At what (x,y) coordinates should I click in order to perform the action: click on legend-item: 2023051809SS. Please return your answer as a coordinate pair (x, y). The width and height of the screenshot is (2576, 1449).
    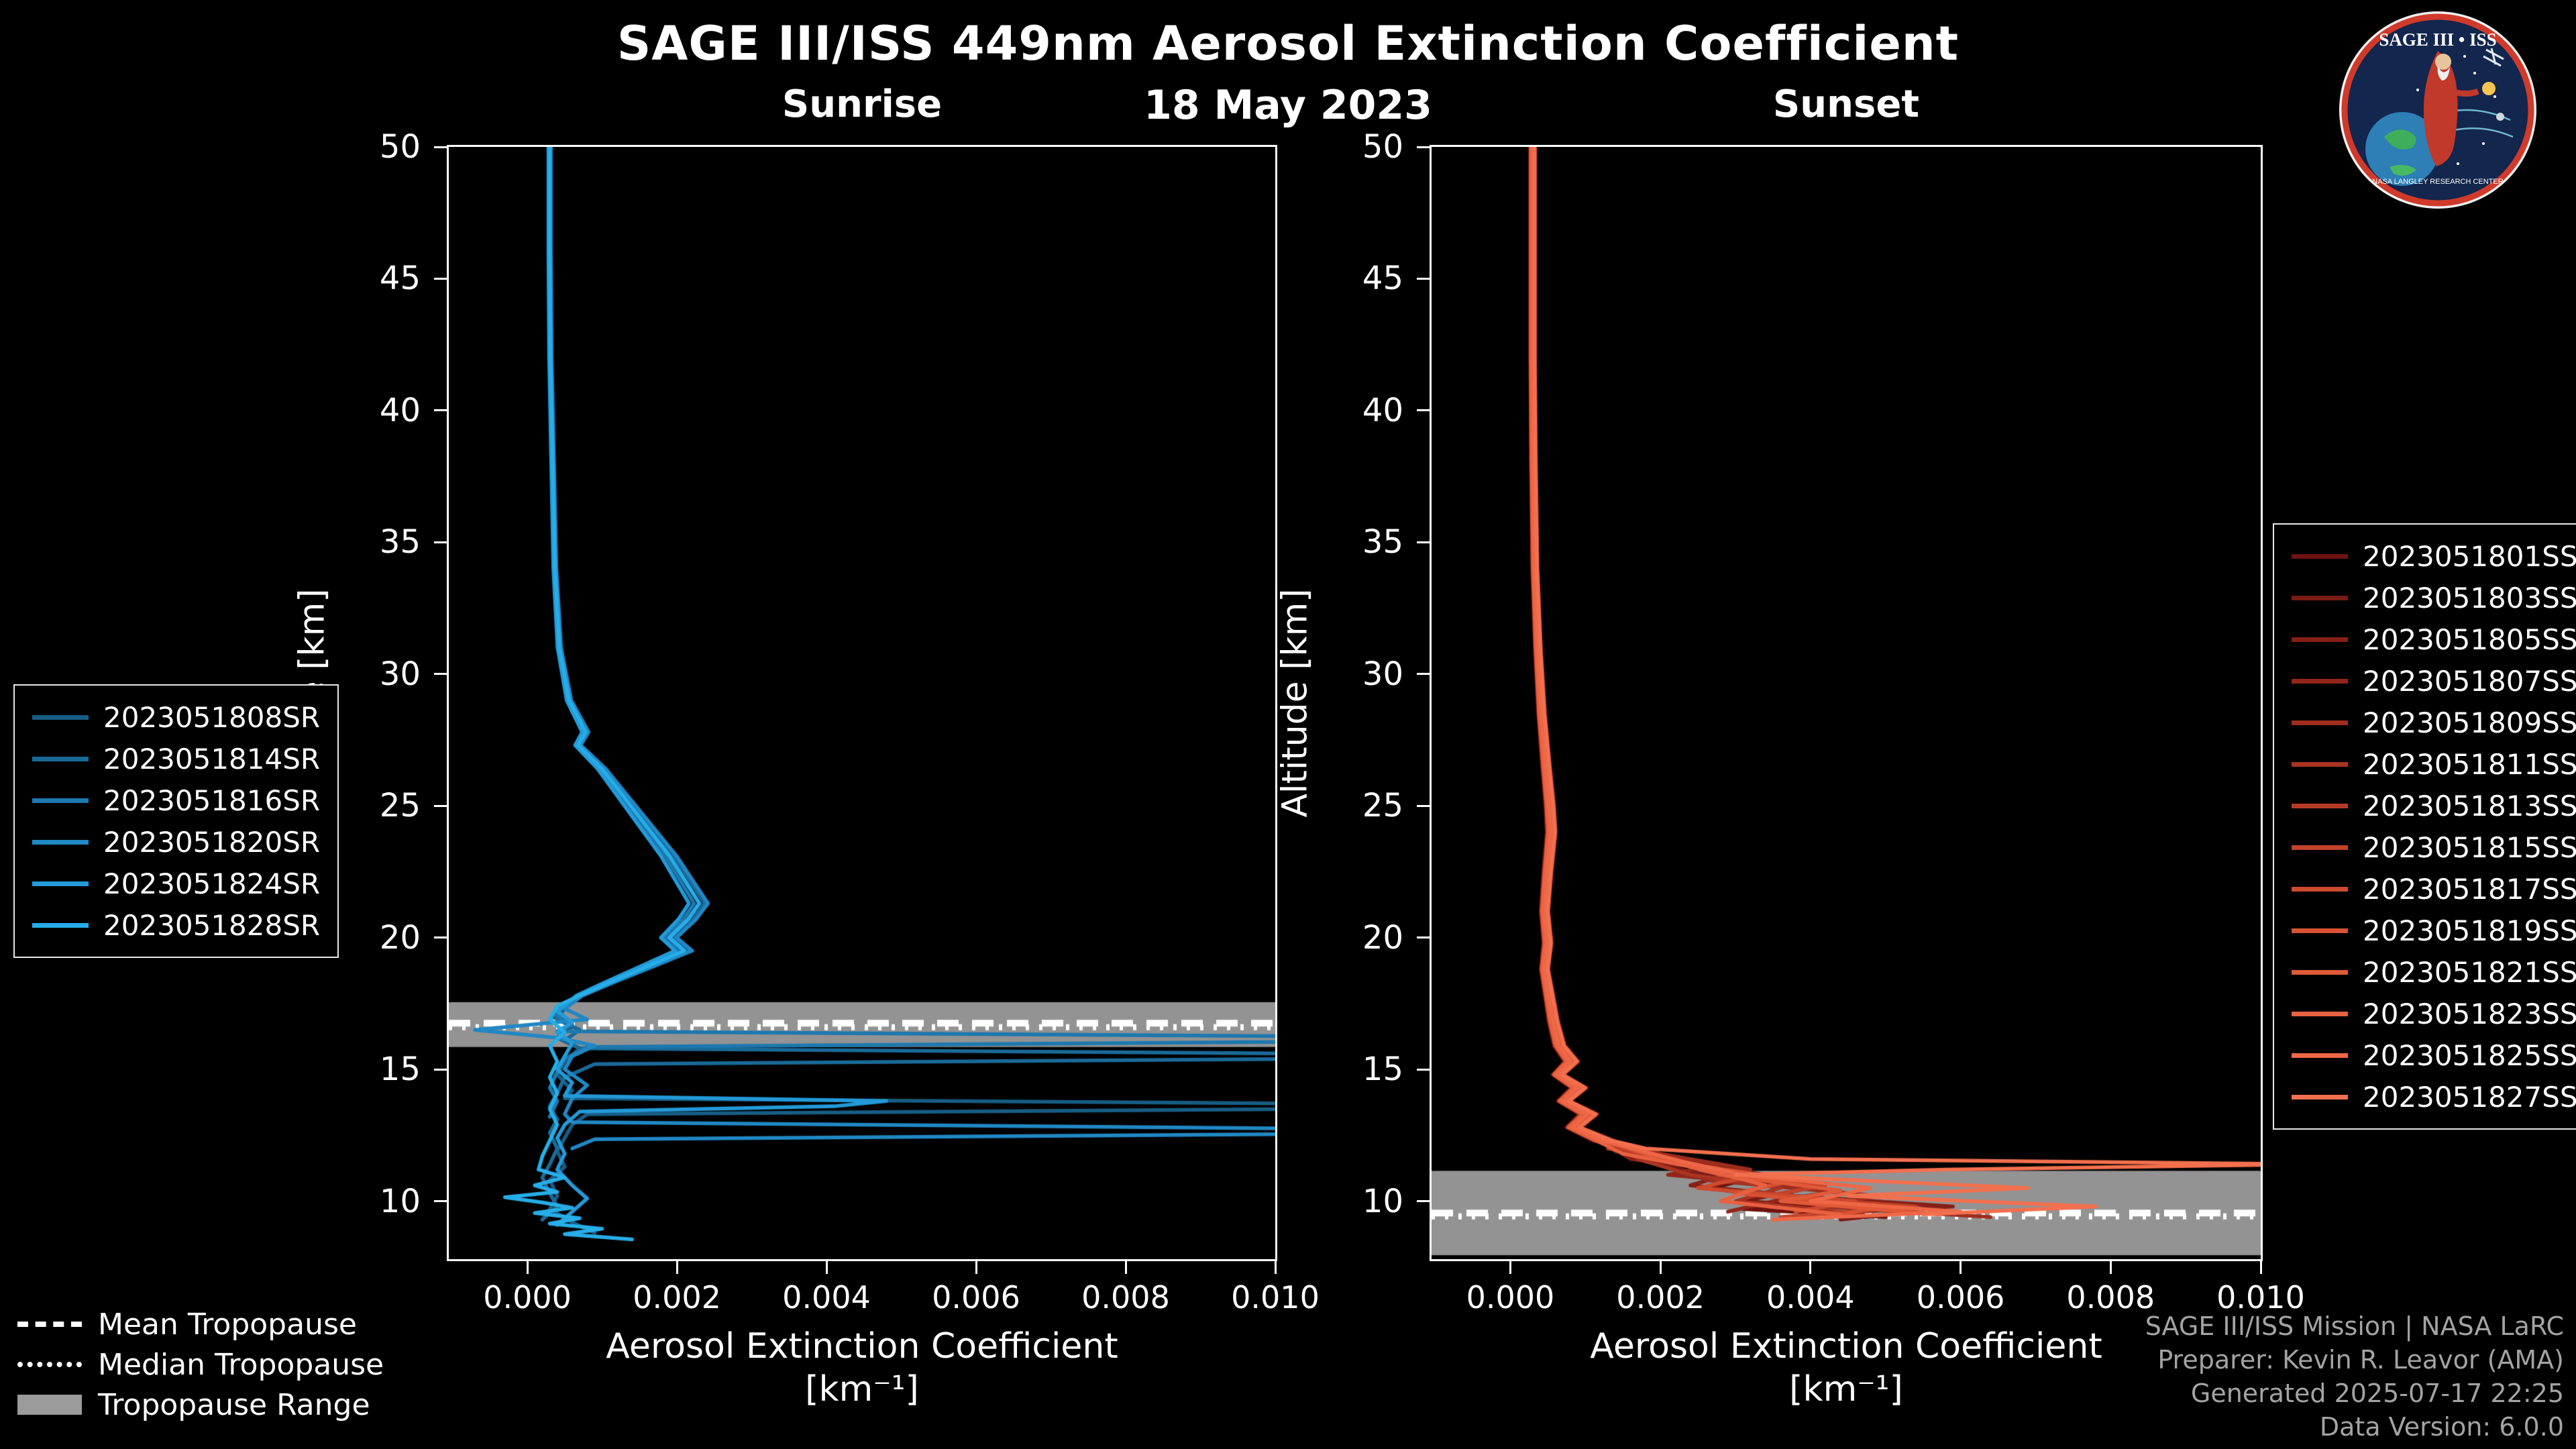
    Looking at the image, I should click on (2434, 722).